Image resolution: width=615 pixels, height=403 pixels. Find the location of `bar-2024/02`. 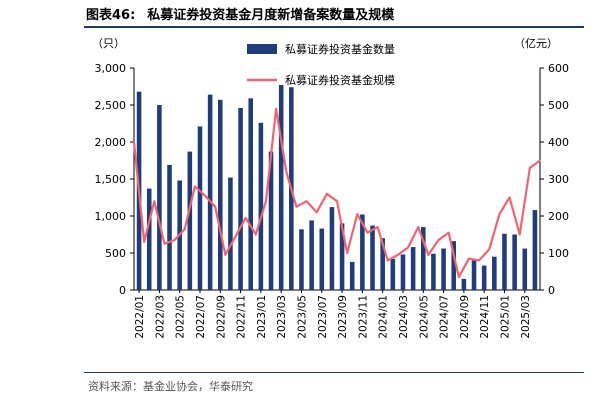

bar-2024/02 is located at coordinates (393, 274).